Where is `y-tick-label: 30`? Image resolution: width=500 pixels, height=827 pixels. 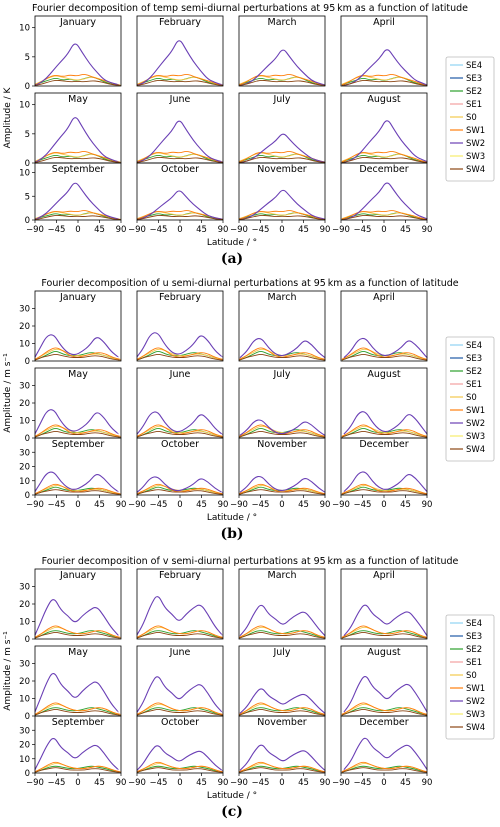 y-tick-label: 30 is located at coordinates (24, 453).